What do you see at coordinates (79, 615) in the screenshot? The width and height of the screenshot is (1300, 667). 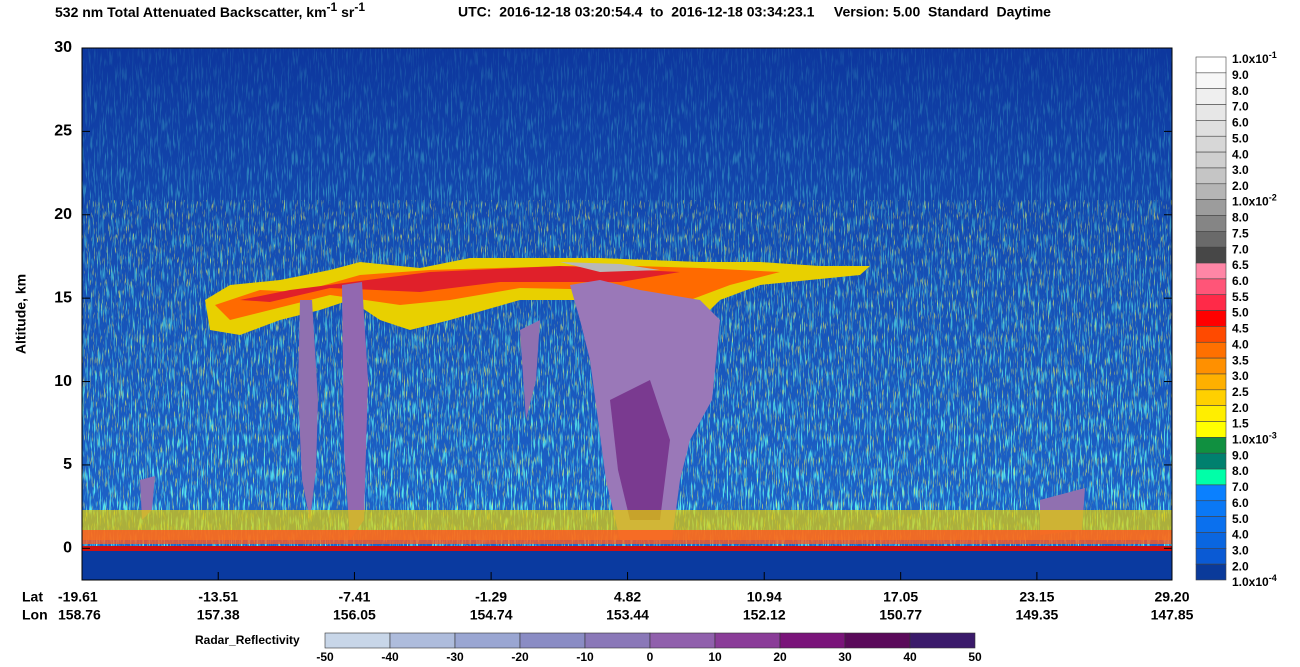 I see `lon-tick-label: 158.76` at bounding box center [79, 615].